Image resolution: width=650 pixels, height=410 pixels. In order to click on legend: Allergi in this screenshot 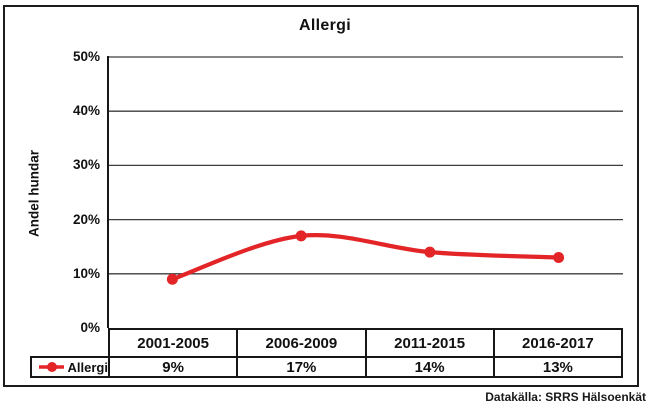, I will do `click(69, 367)`.